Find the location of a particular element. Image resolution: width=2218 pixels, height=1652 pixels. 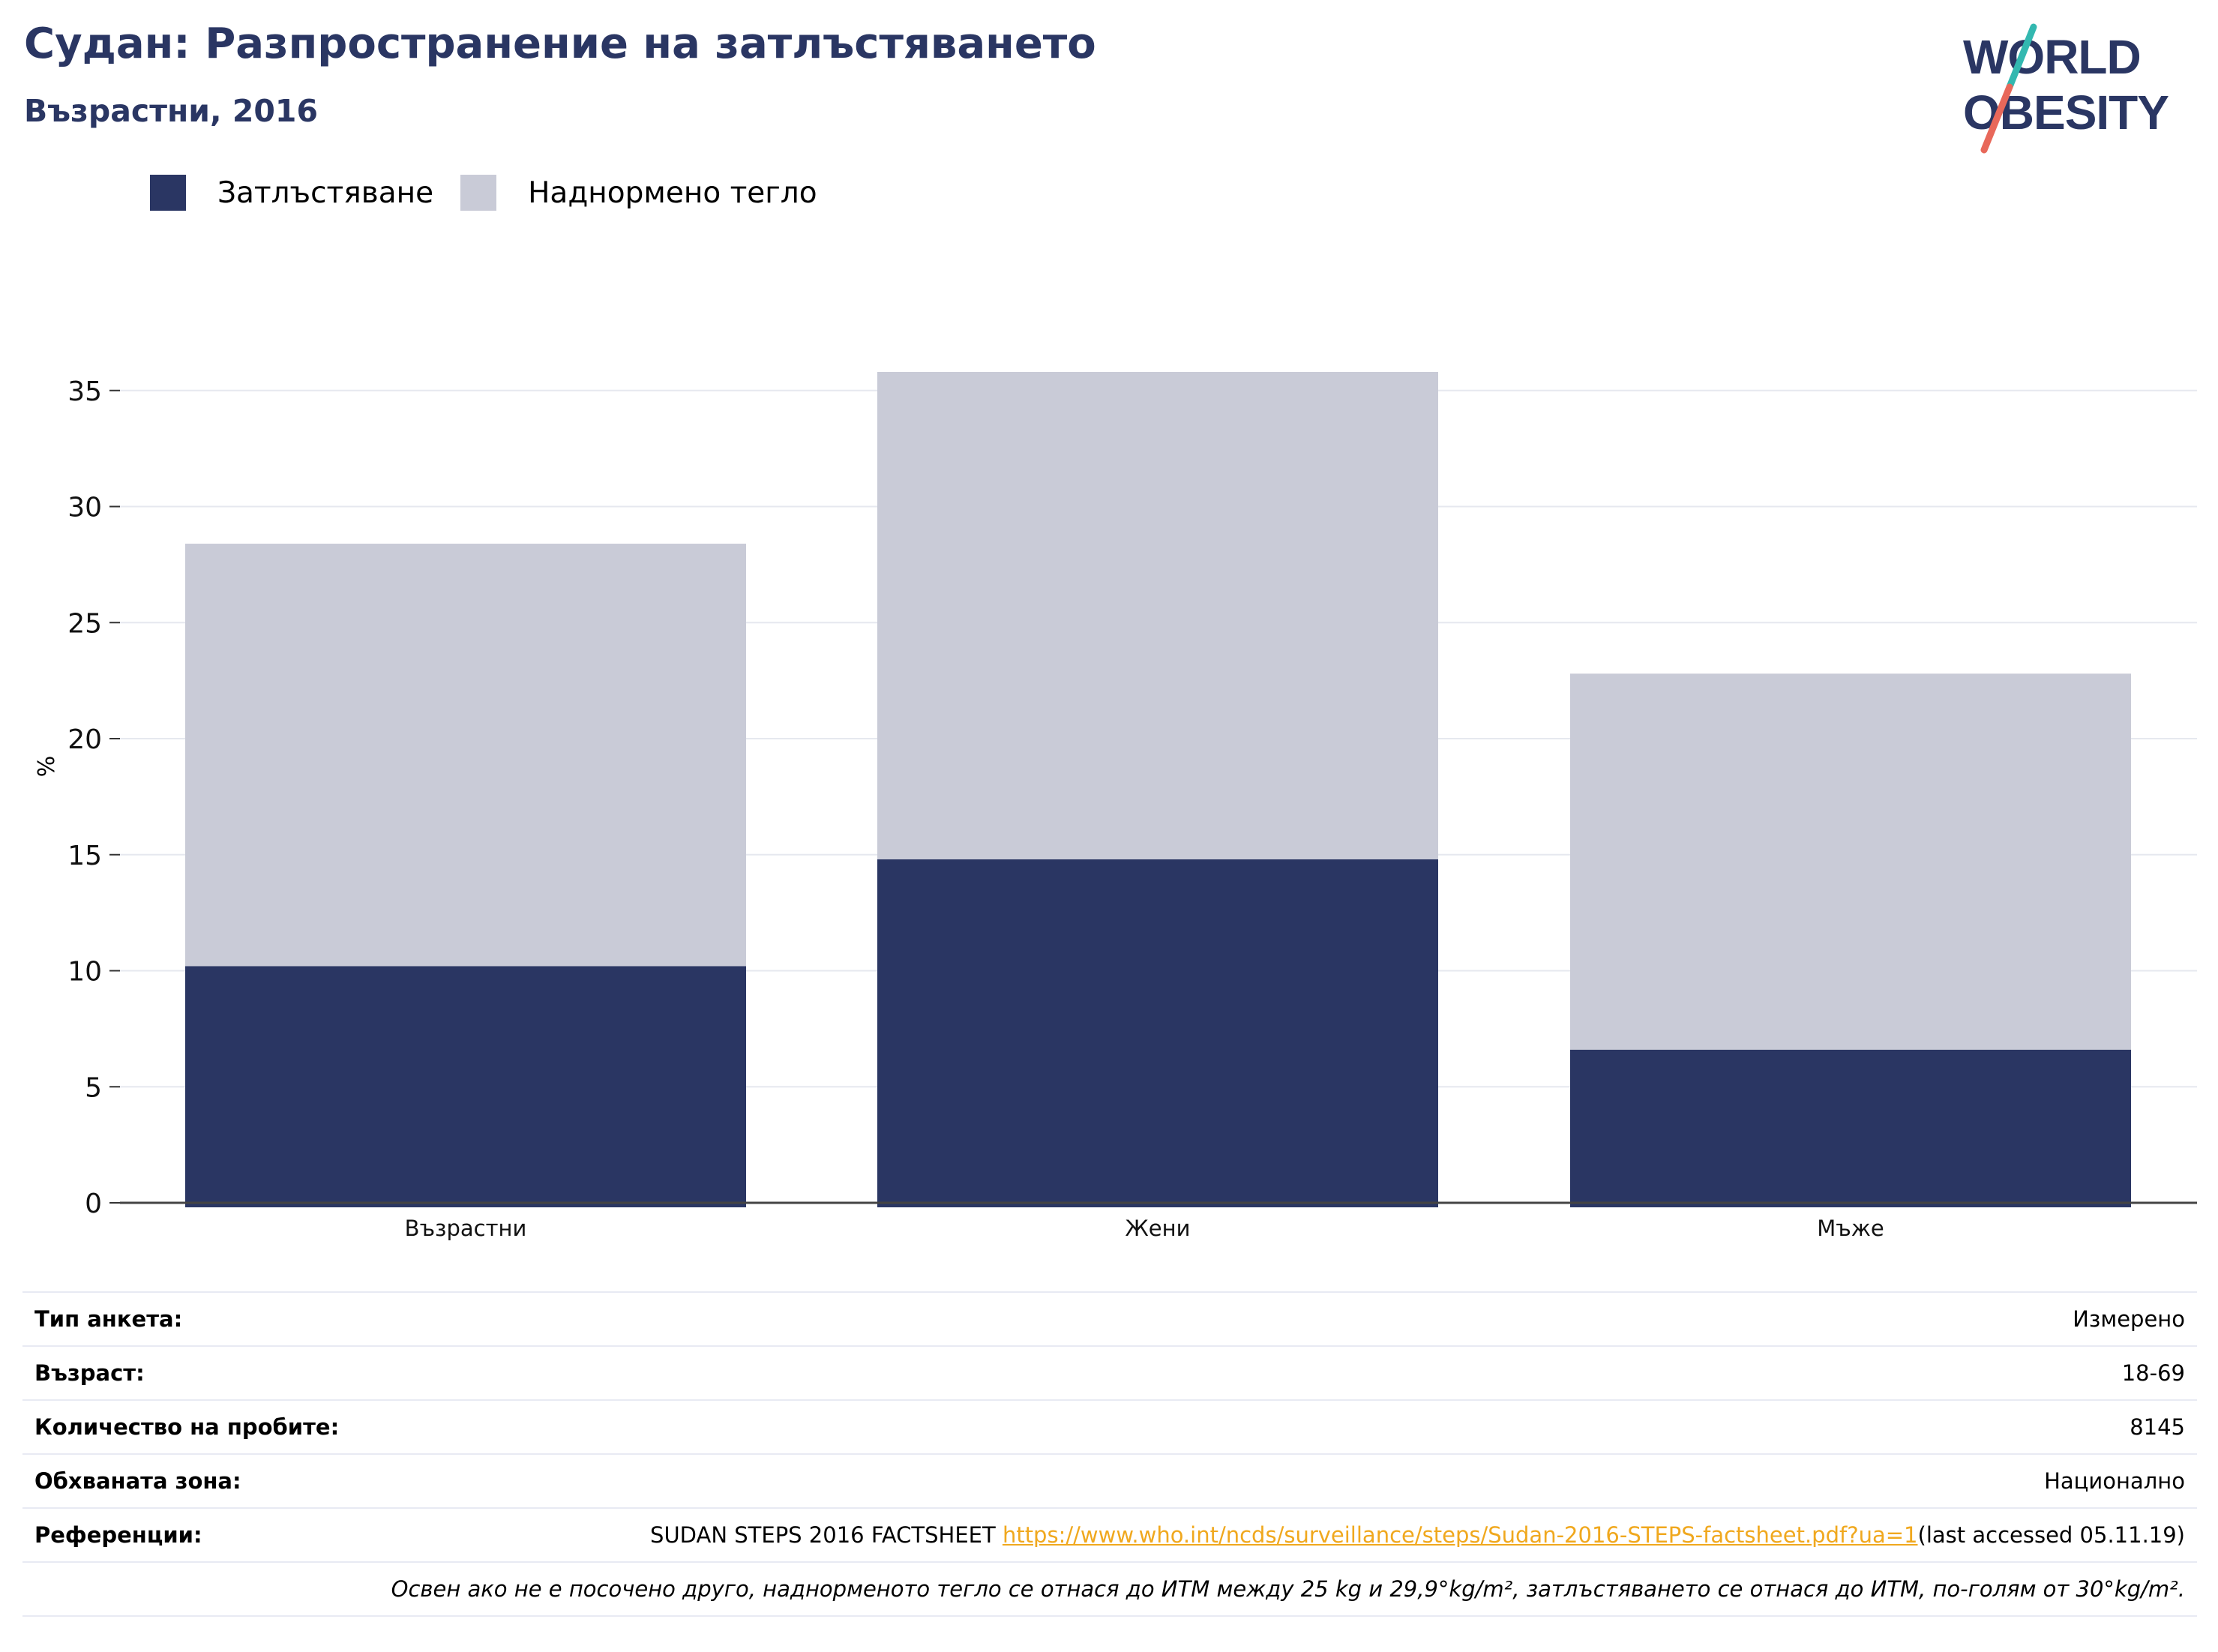

y-tick-label: 35 is located at coordinates (84, 392).